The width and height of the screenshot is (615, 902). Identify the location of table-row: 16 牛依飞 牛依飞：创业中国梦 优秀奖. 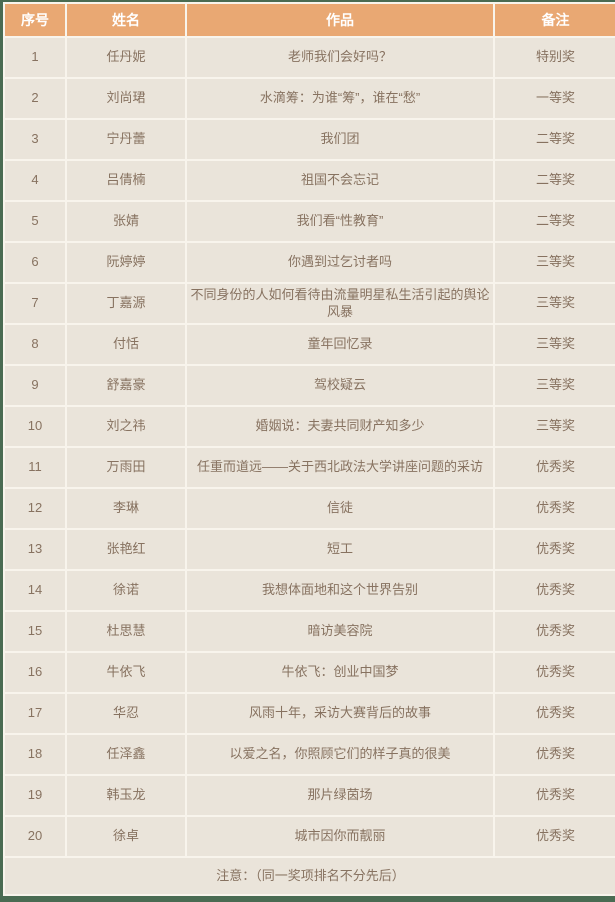
(310, 672).